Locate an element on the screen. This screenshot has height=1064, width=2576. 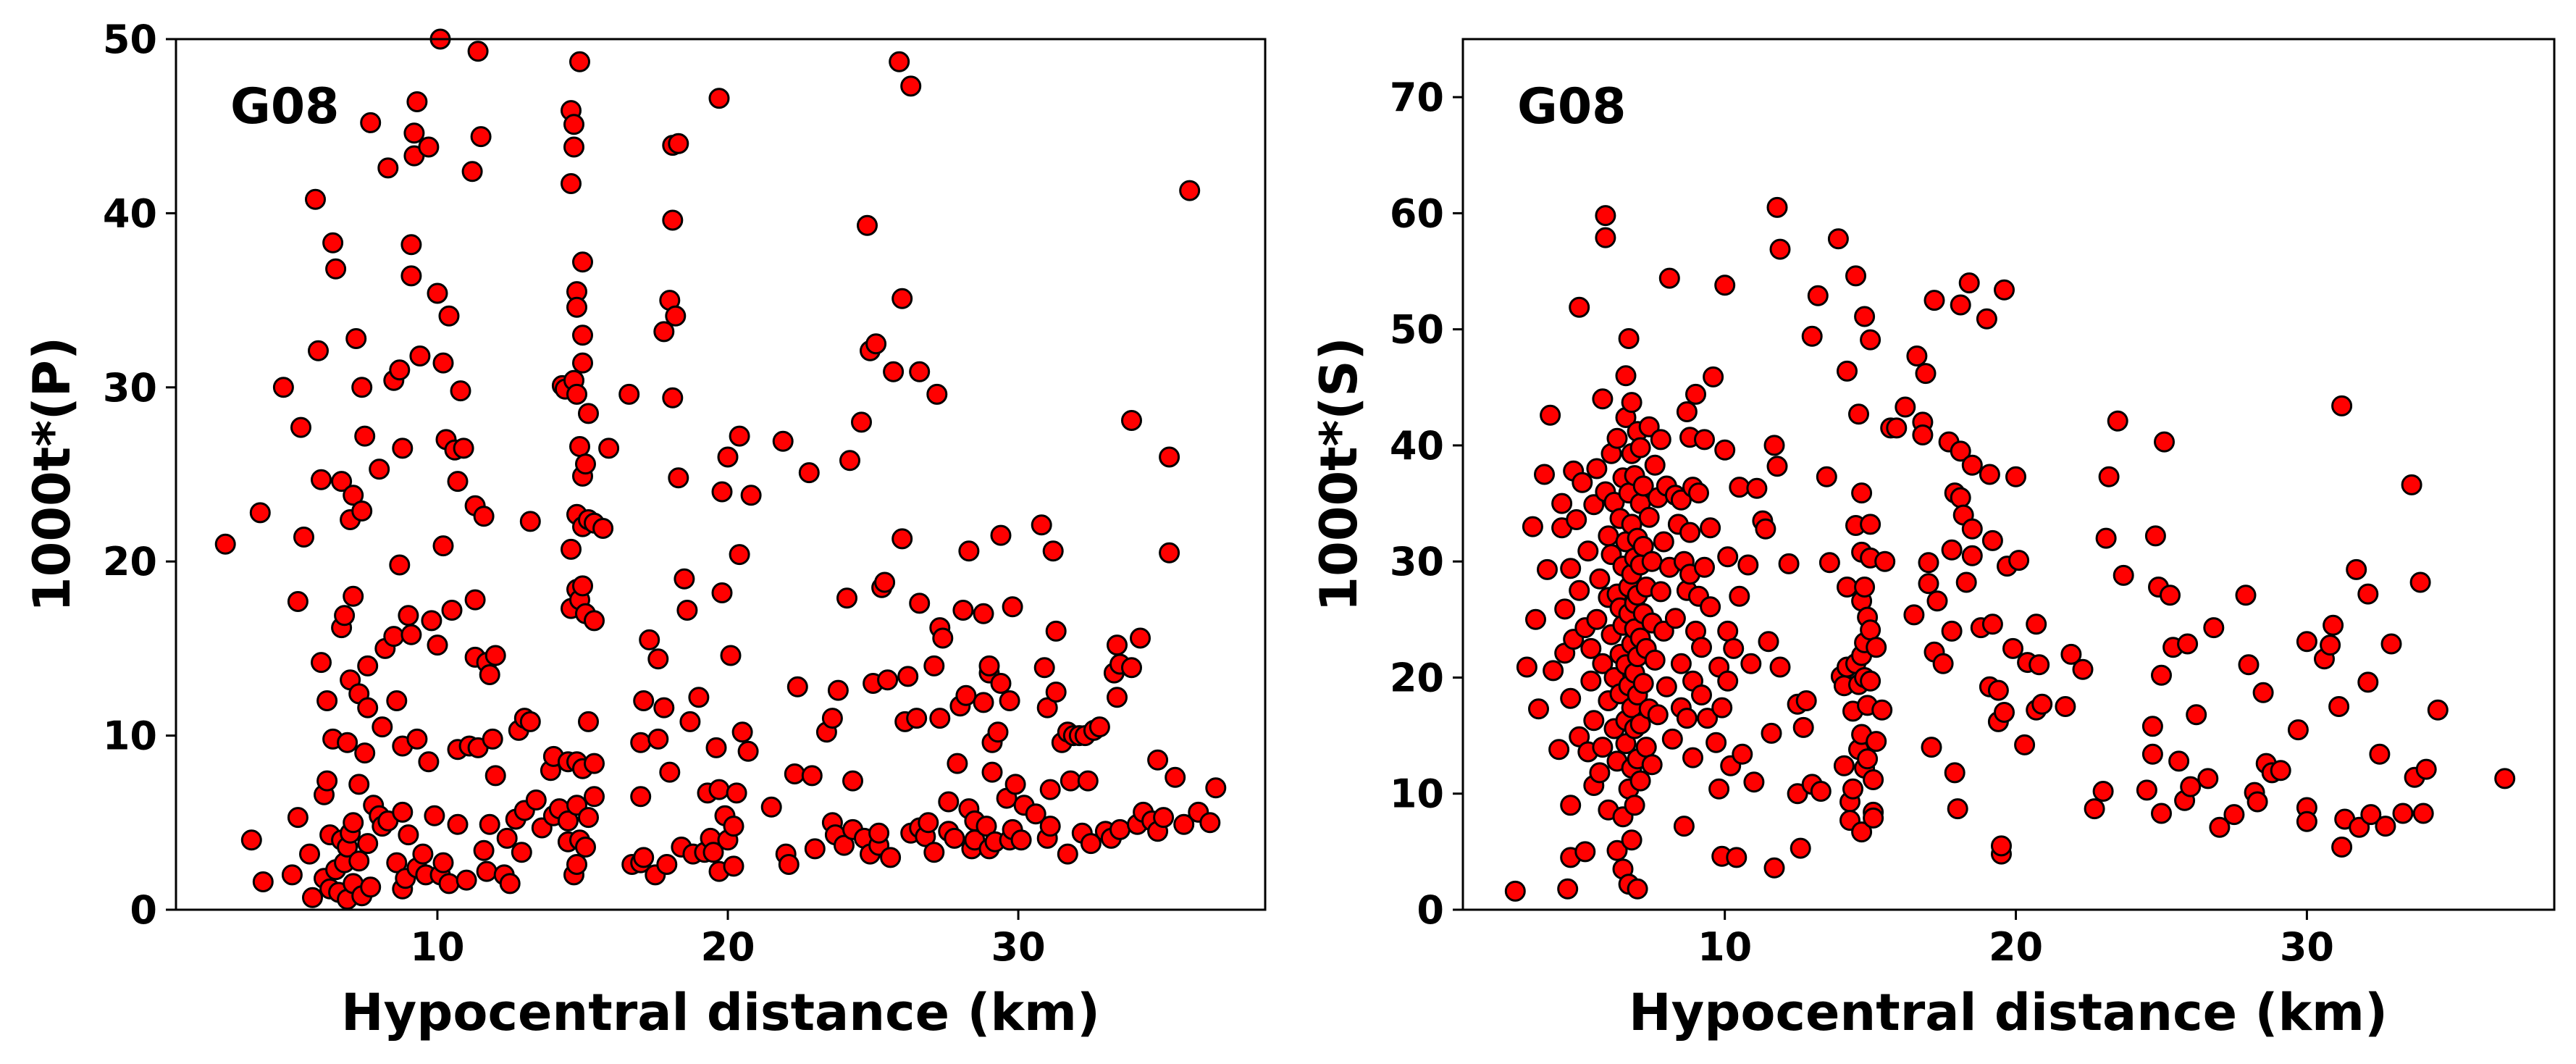
y-tick-label: 0 is located at coordinates (1430, 910).